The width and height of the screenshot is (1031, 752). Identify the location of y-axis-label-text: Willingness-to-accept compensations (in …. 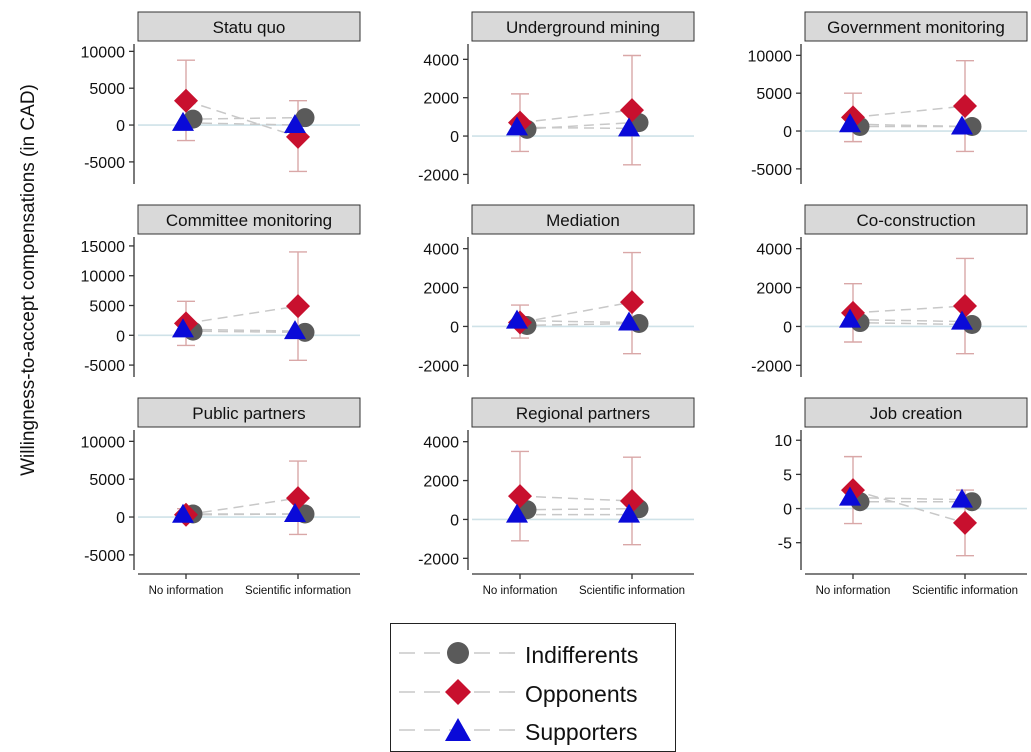
(28, 280).